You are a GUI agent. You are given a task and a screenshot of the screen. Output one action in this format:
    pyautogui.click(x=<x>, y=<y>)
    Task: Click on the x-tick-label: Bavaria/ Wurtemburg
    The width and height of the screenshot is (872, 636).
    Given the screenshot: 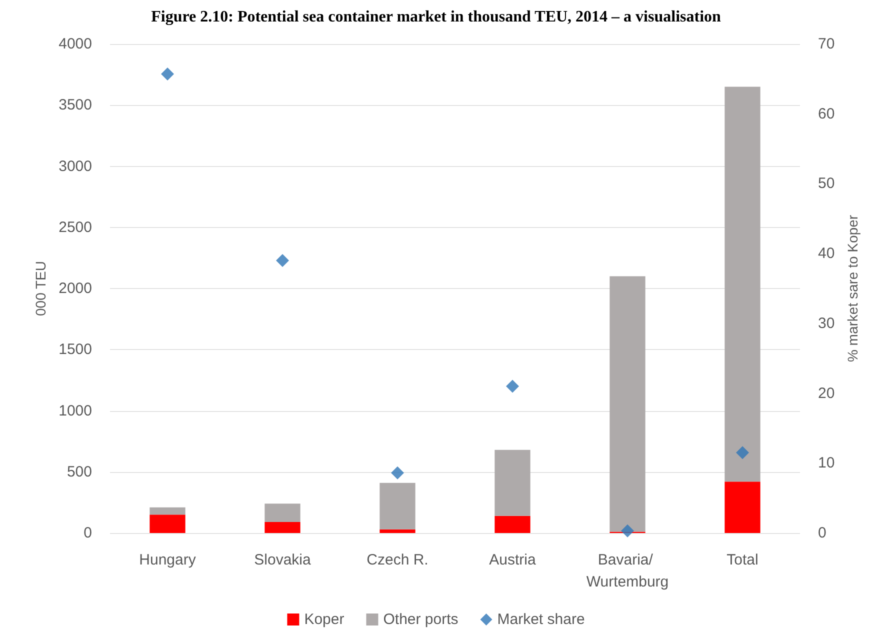 What is the action you would take?
    pyautogui.click(x=627, y=571)
    